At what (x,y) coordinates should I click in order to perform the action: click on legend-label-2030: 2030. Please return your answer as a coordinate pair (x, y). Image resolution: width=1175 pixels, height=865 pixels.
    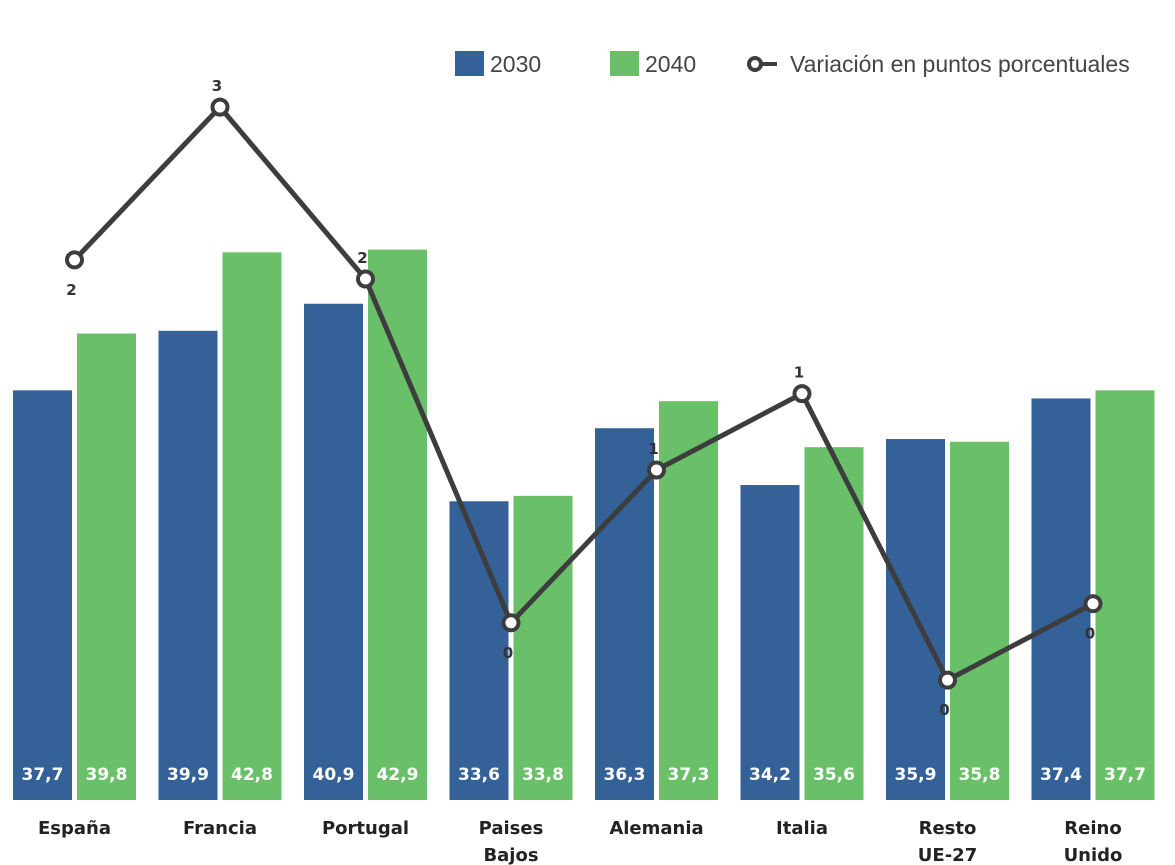
    Looking at the image, I should click on (515, 64).